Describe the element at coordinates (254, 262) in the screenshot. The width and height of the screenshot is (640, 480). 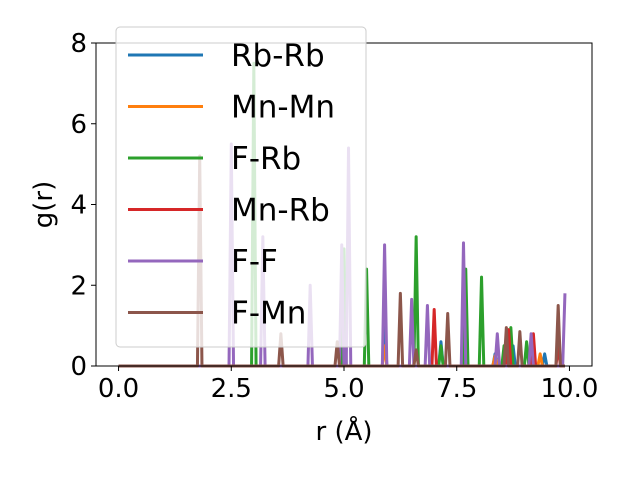
I see `legend-label-f-f: F-F` at that location.